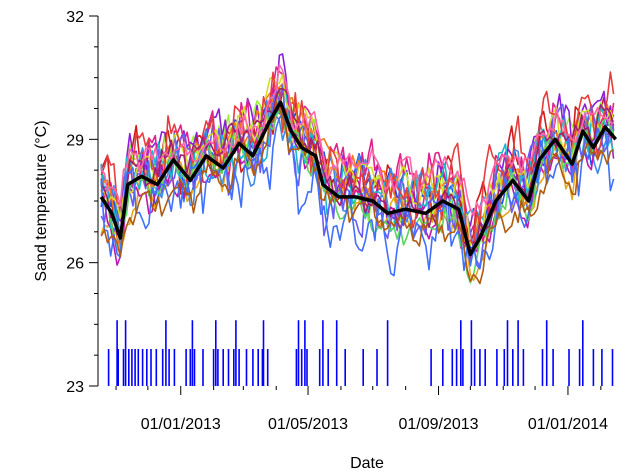 This screenshot has height=473, width=628. Describe the element at coordinates (75, 17) in the screenshot. I see `y-tick-label: 32` at that location.